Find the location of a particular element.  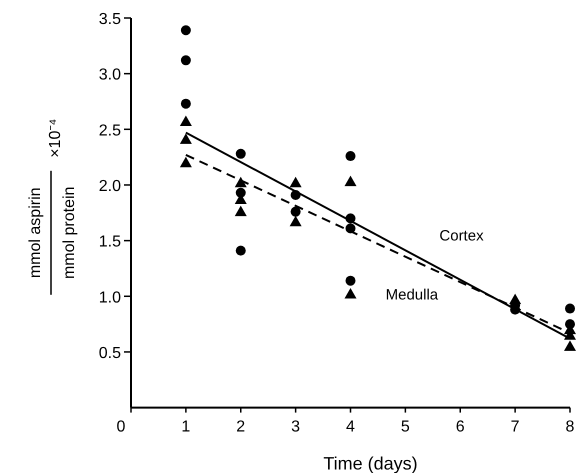

y-tick-label: 1.0 is located at coordinates (110, 297).